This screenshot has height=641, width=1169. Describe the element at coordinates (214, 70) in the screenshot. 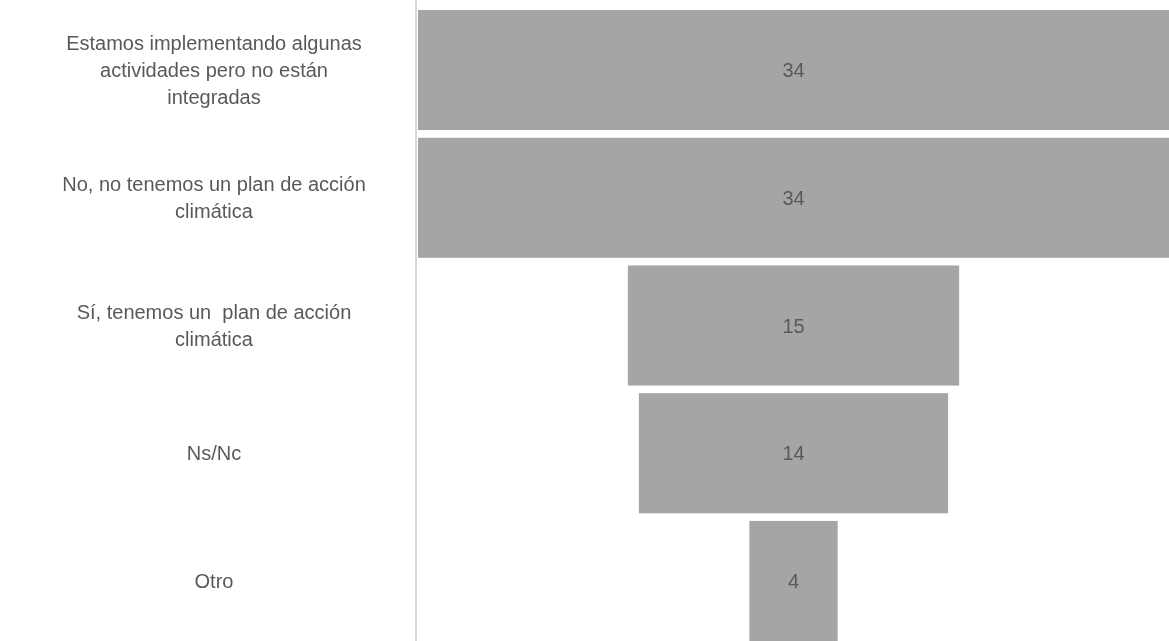

I see `category-label: Estamos implementando algunas actividades pero no están integradas` at that location.